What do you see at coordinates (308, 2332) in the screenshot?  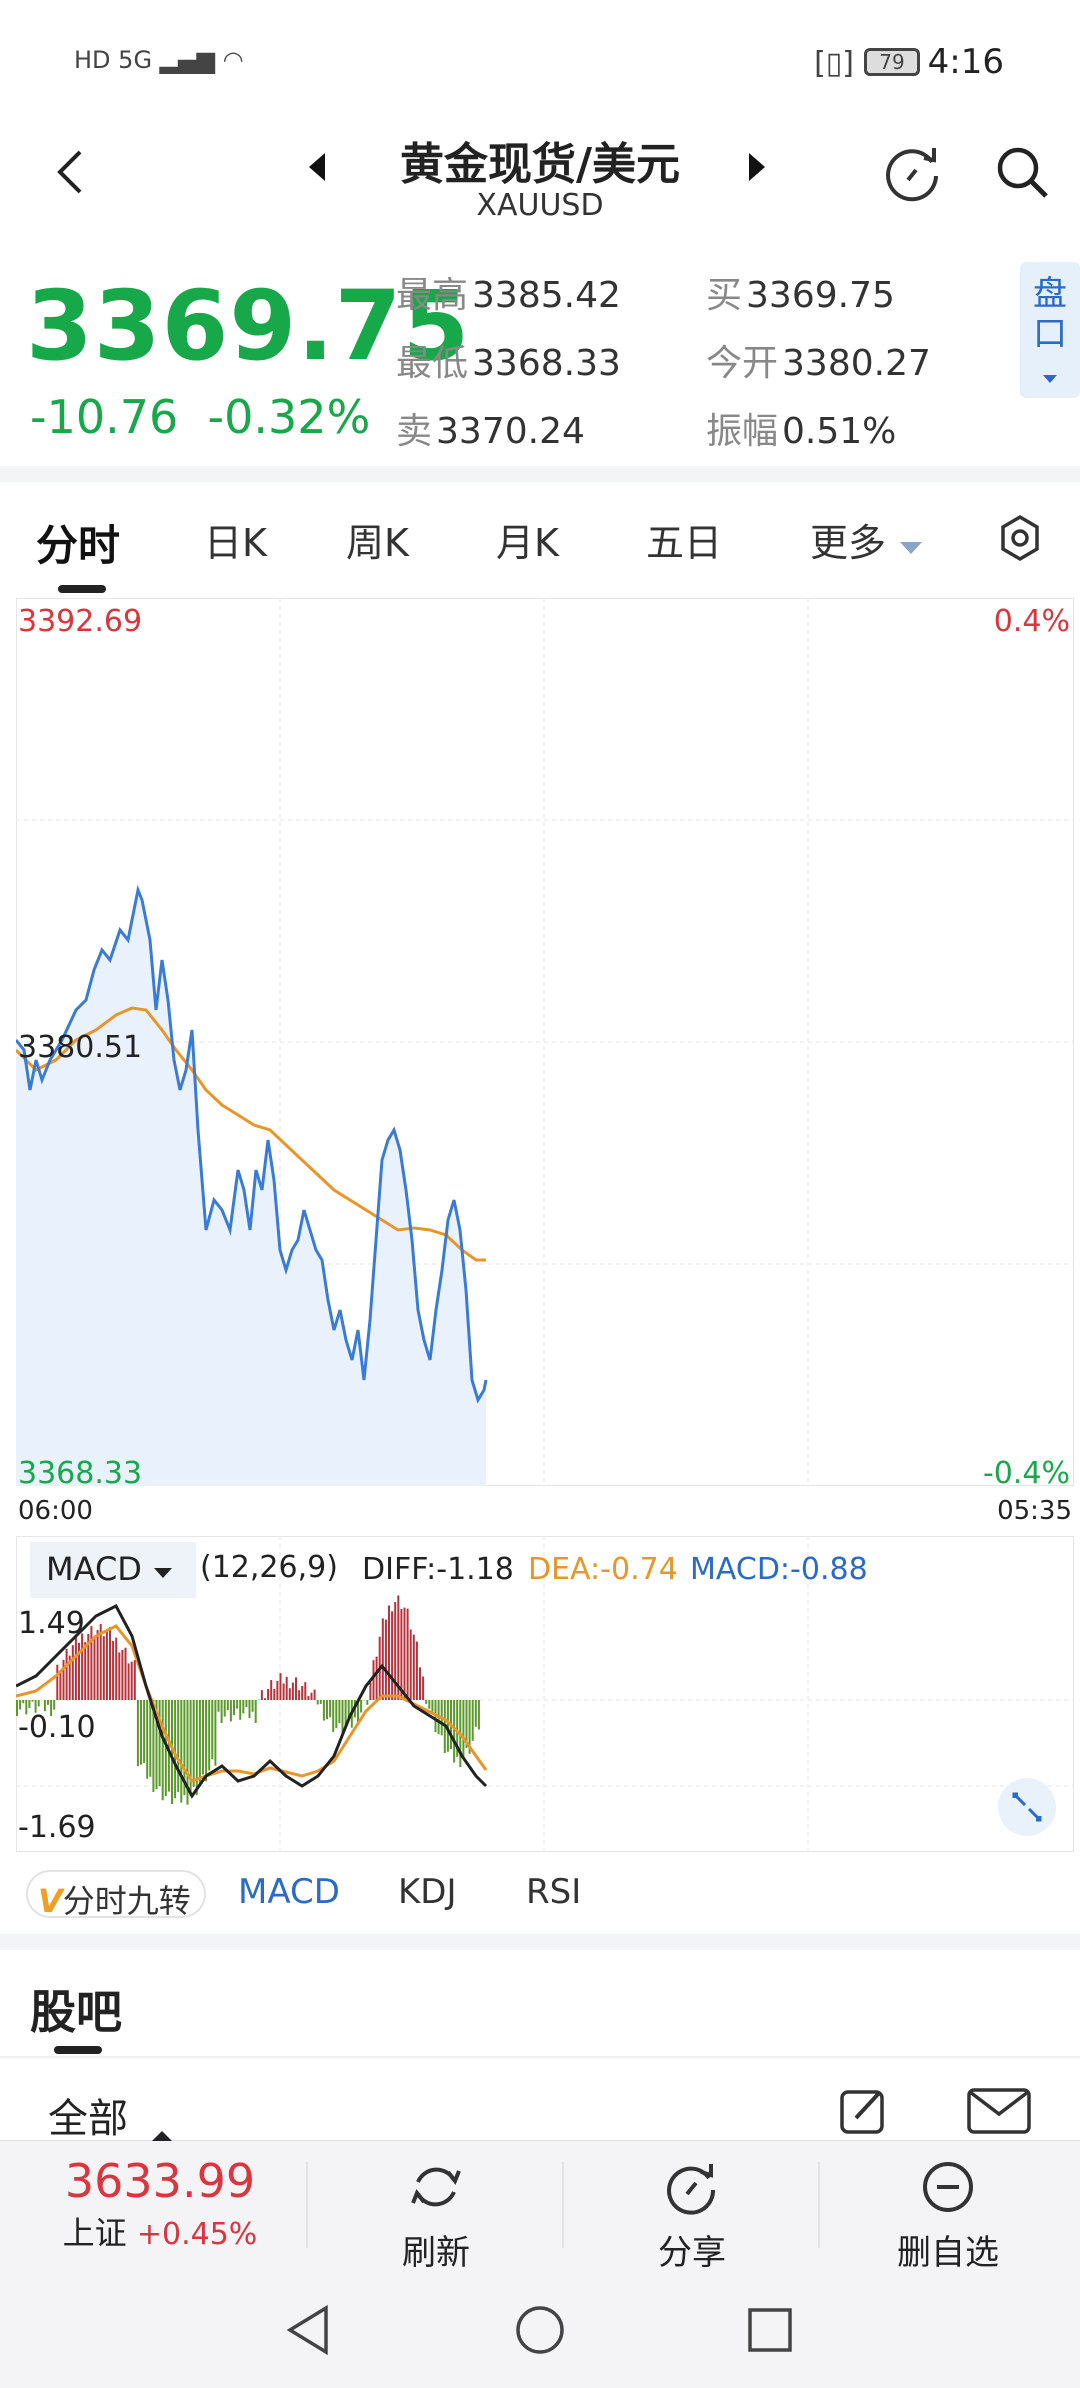 I see `nav-back-icon` at bounding box center [308, 2332].